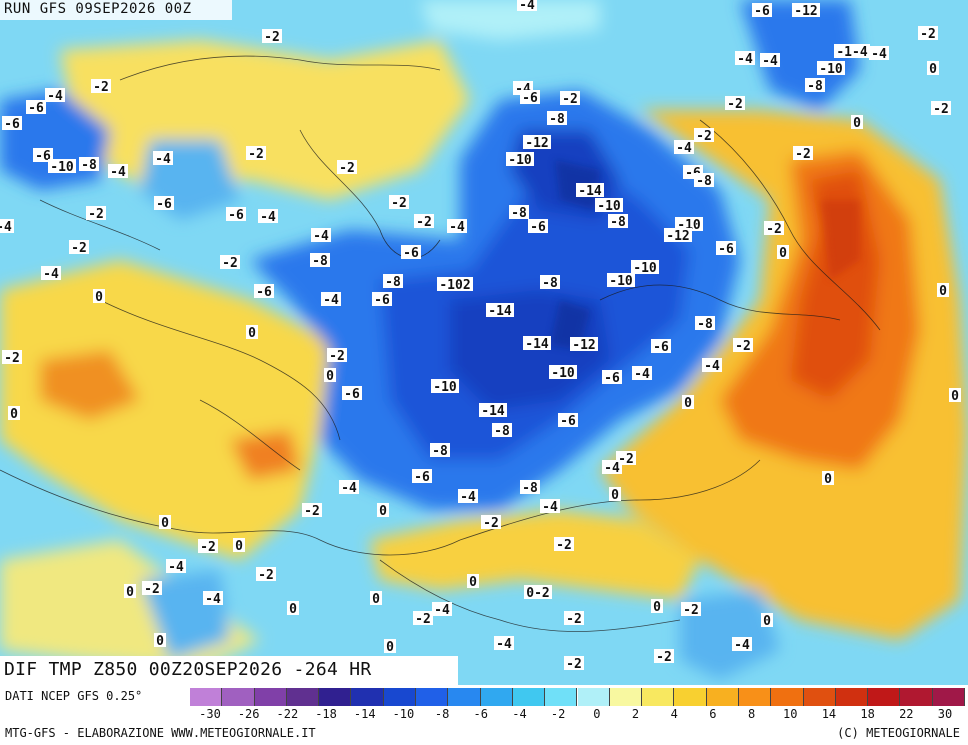 This screenshot has height=745, width=968. I want to click on scale-tick-label: -6, so click(481, 714).